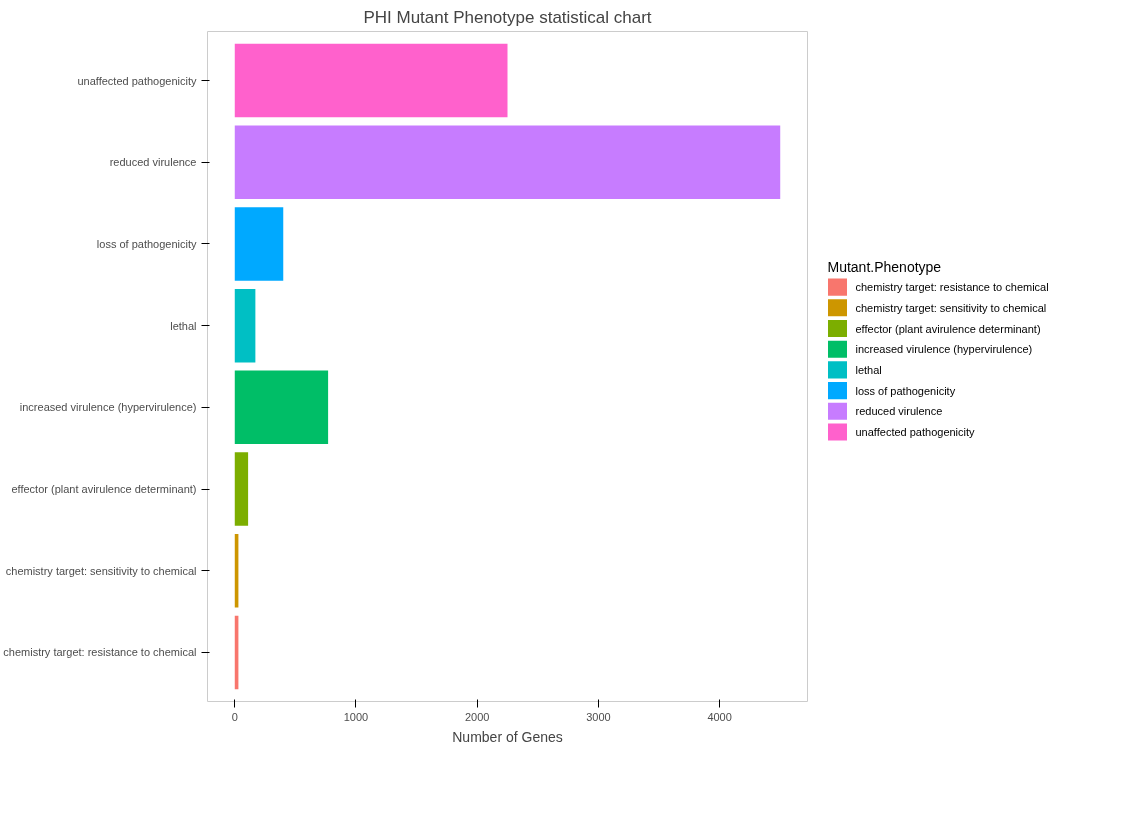 The height and width of the screenshot is (826, 1140). What do you see at coordinates (183, 325) in the screenshot?
I see `y-tick-label: lethal` at bounding box center [183, 325].